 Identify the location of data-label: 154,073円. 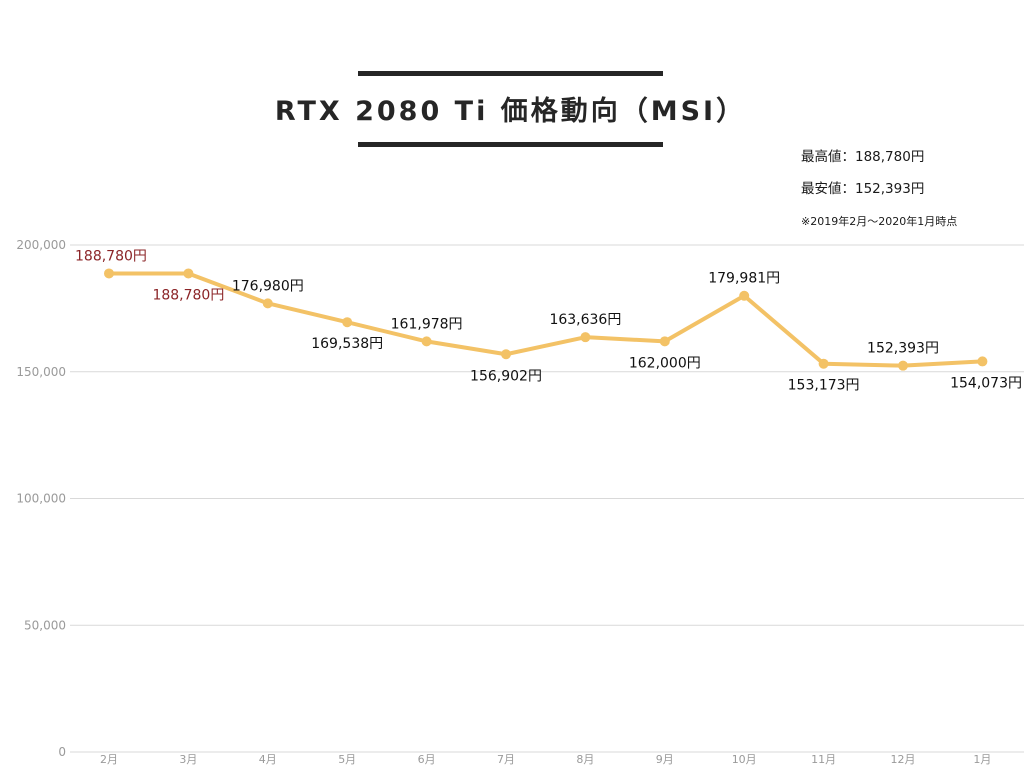
(986, 383).